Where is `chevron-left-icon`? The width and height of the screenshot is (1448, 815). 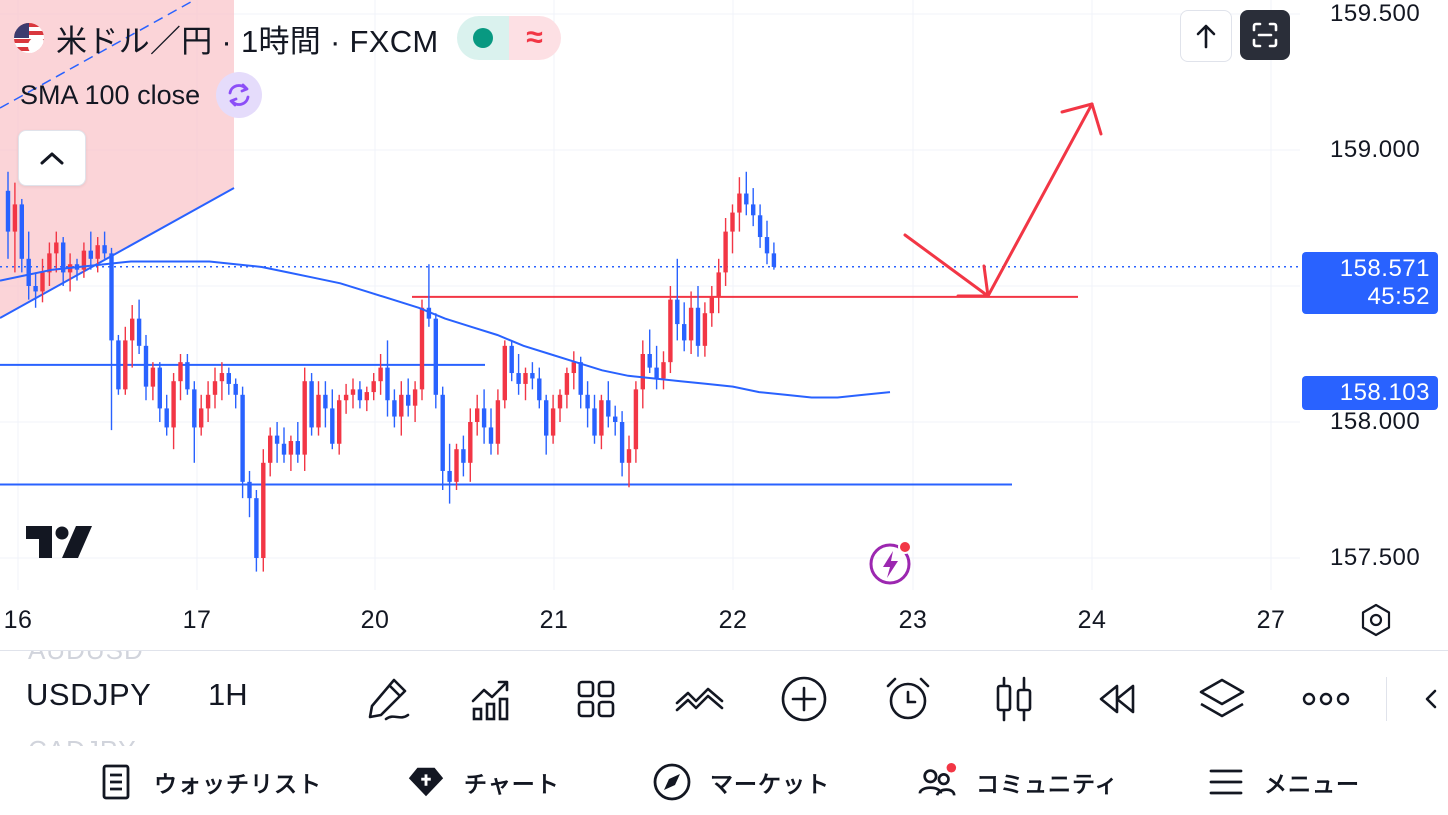 chevron-left-icon is located at coordinates (1431, 699).